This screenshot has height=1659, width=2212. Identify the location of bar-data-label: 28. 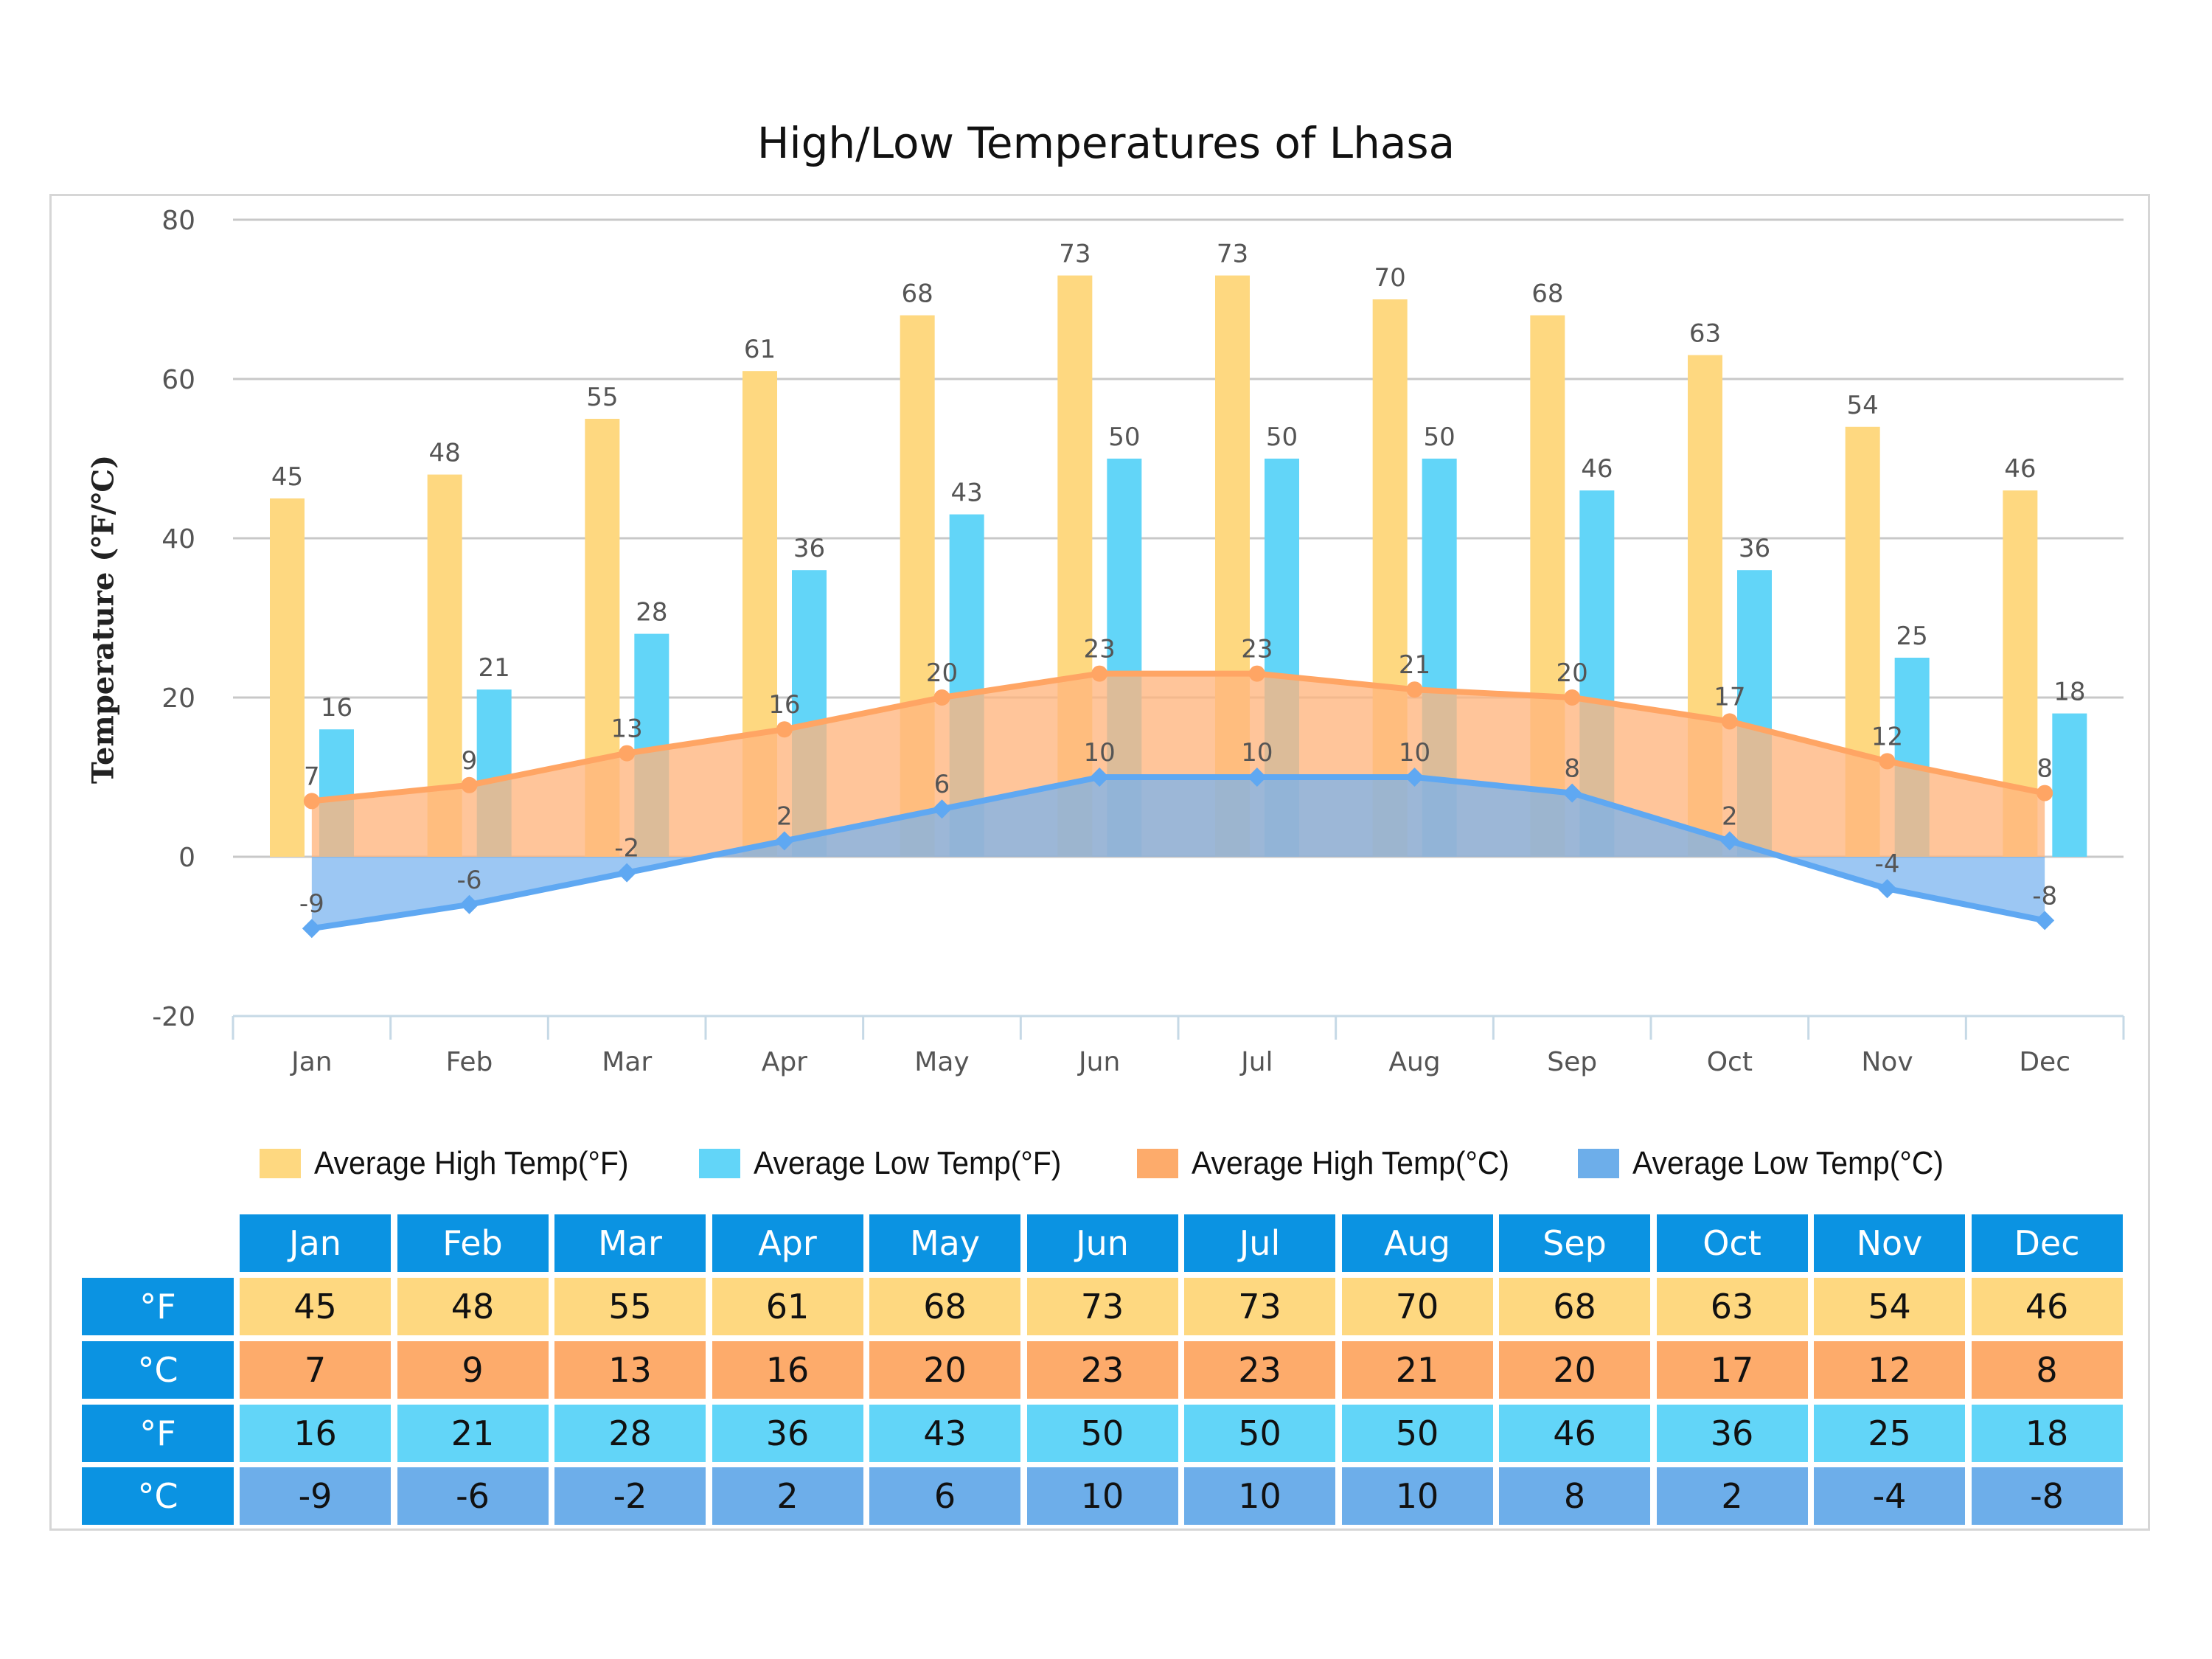
(651, 612).